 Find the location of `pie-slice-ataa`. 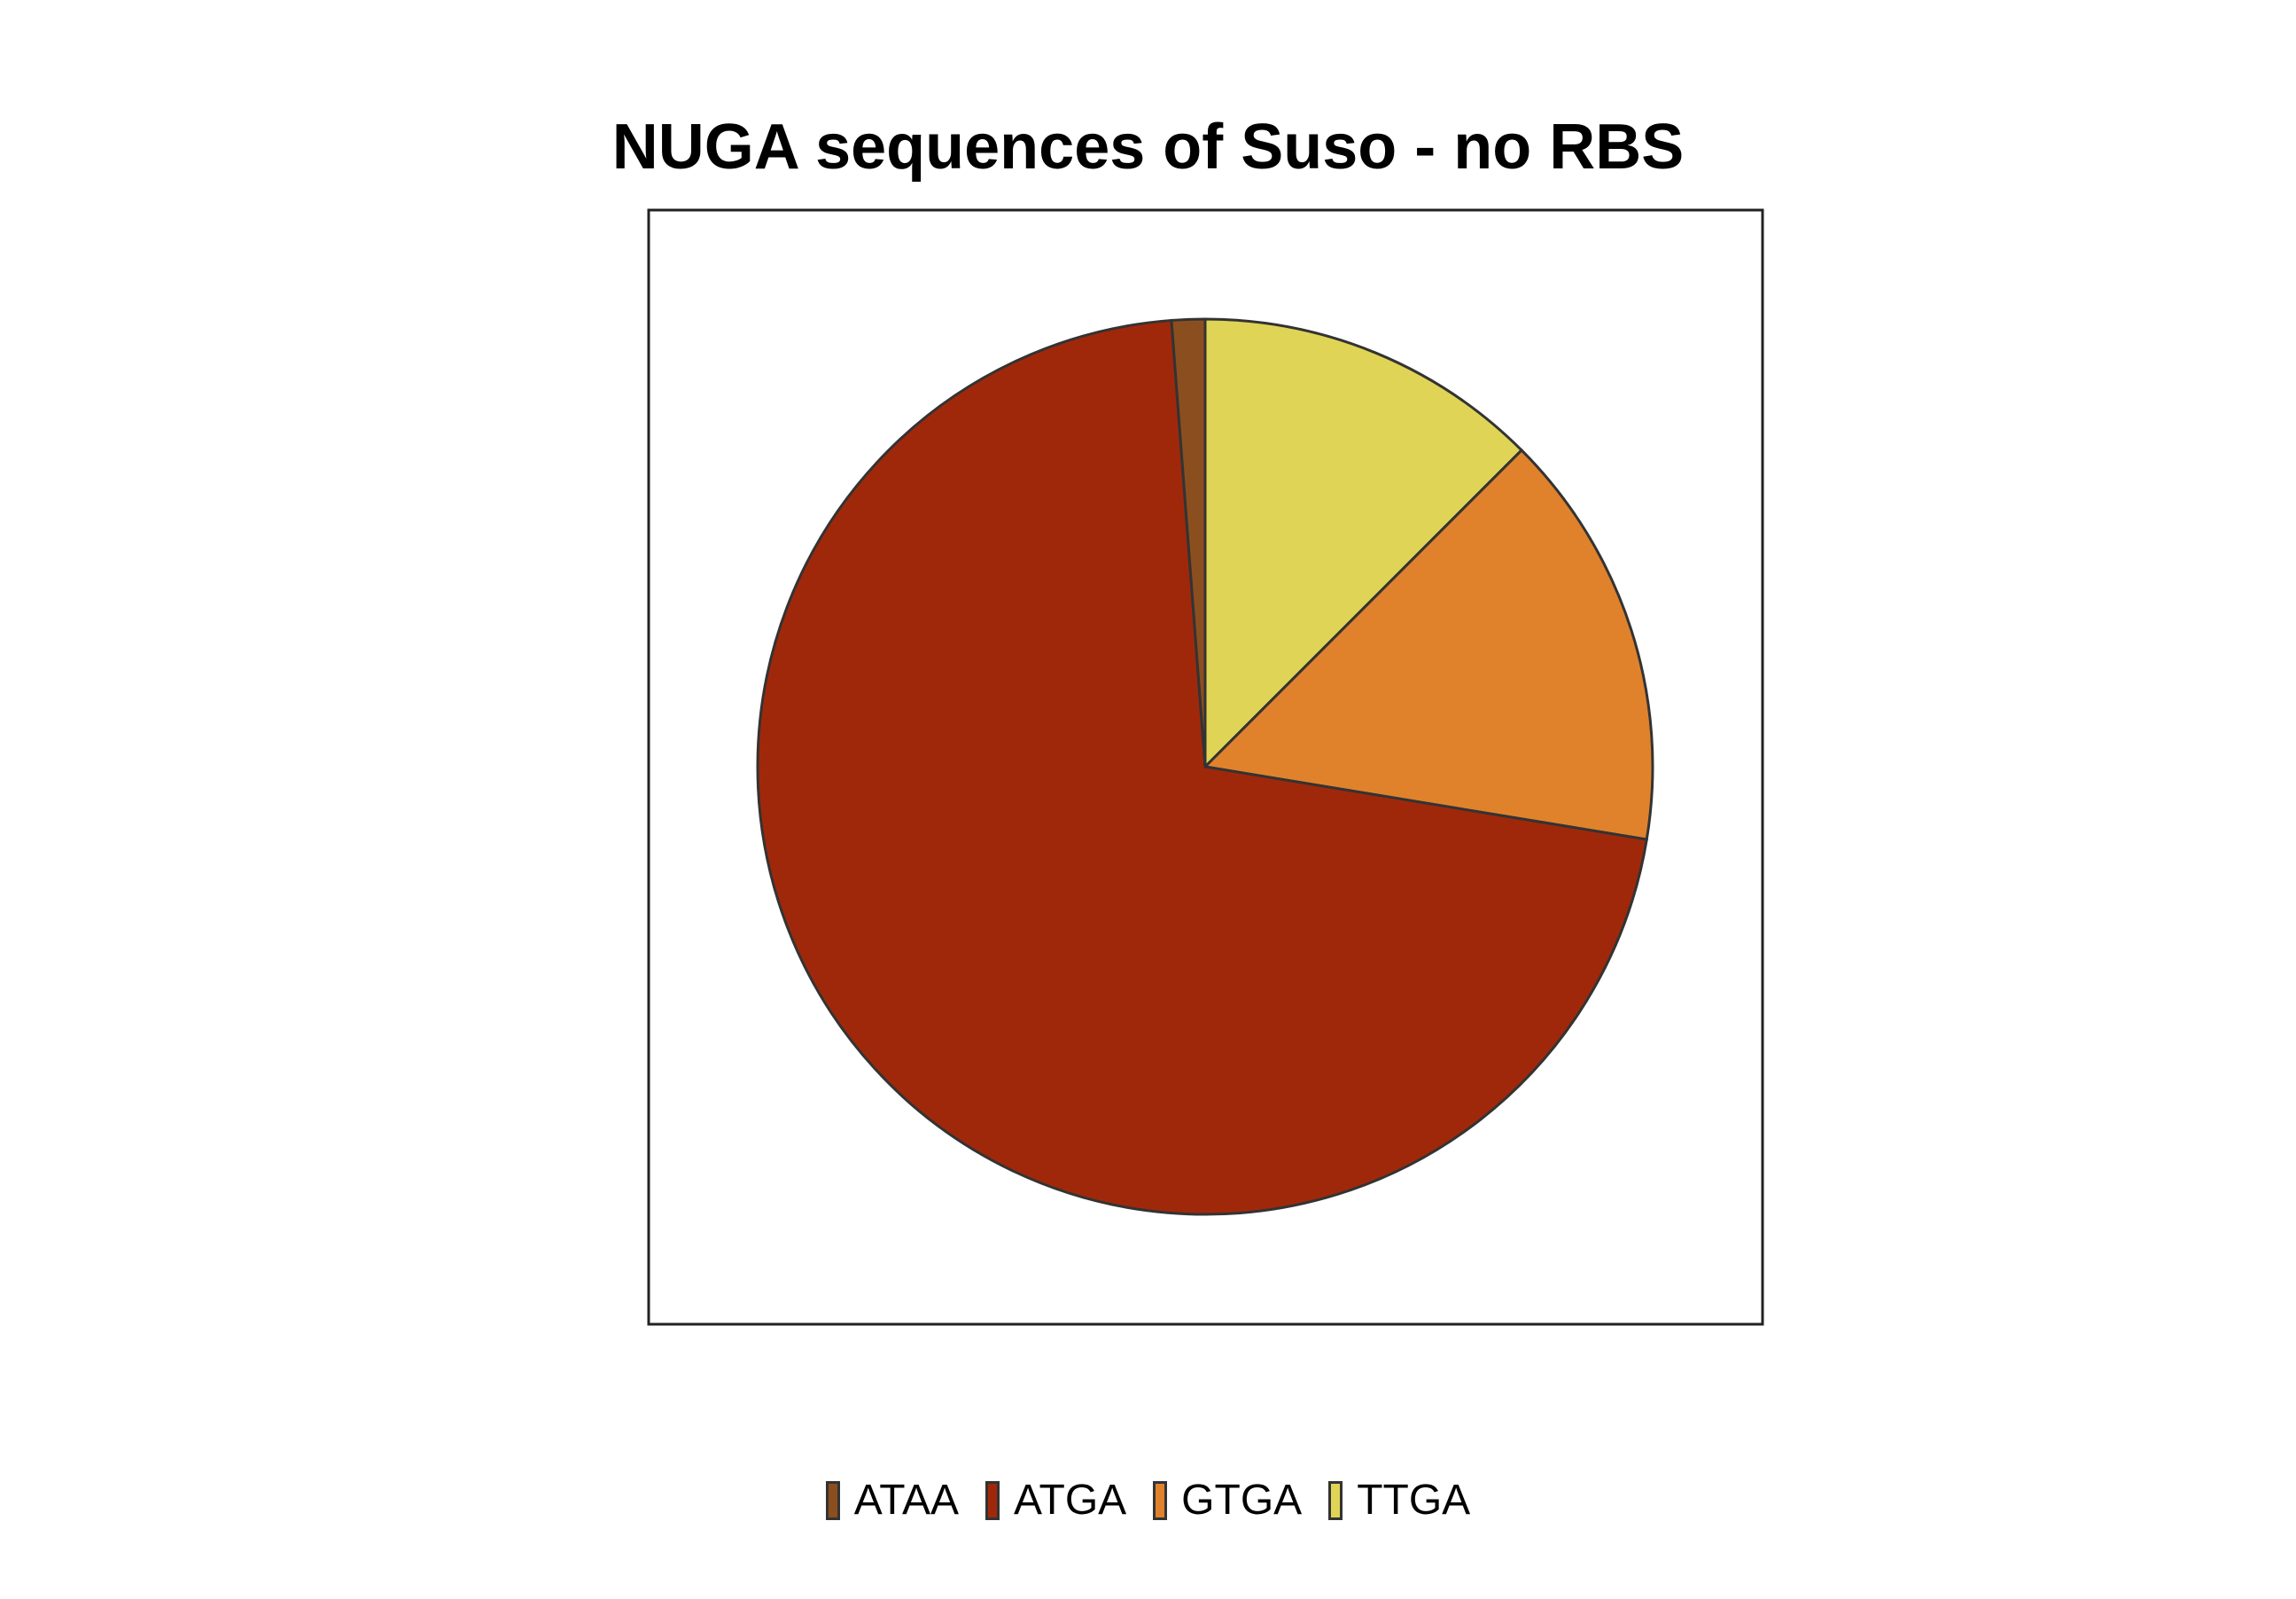

pie-slice-ataa is located at coordinates (1188, 542).